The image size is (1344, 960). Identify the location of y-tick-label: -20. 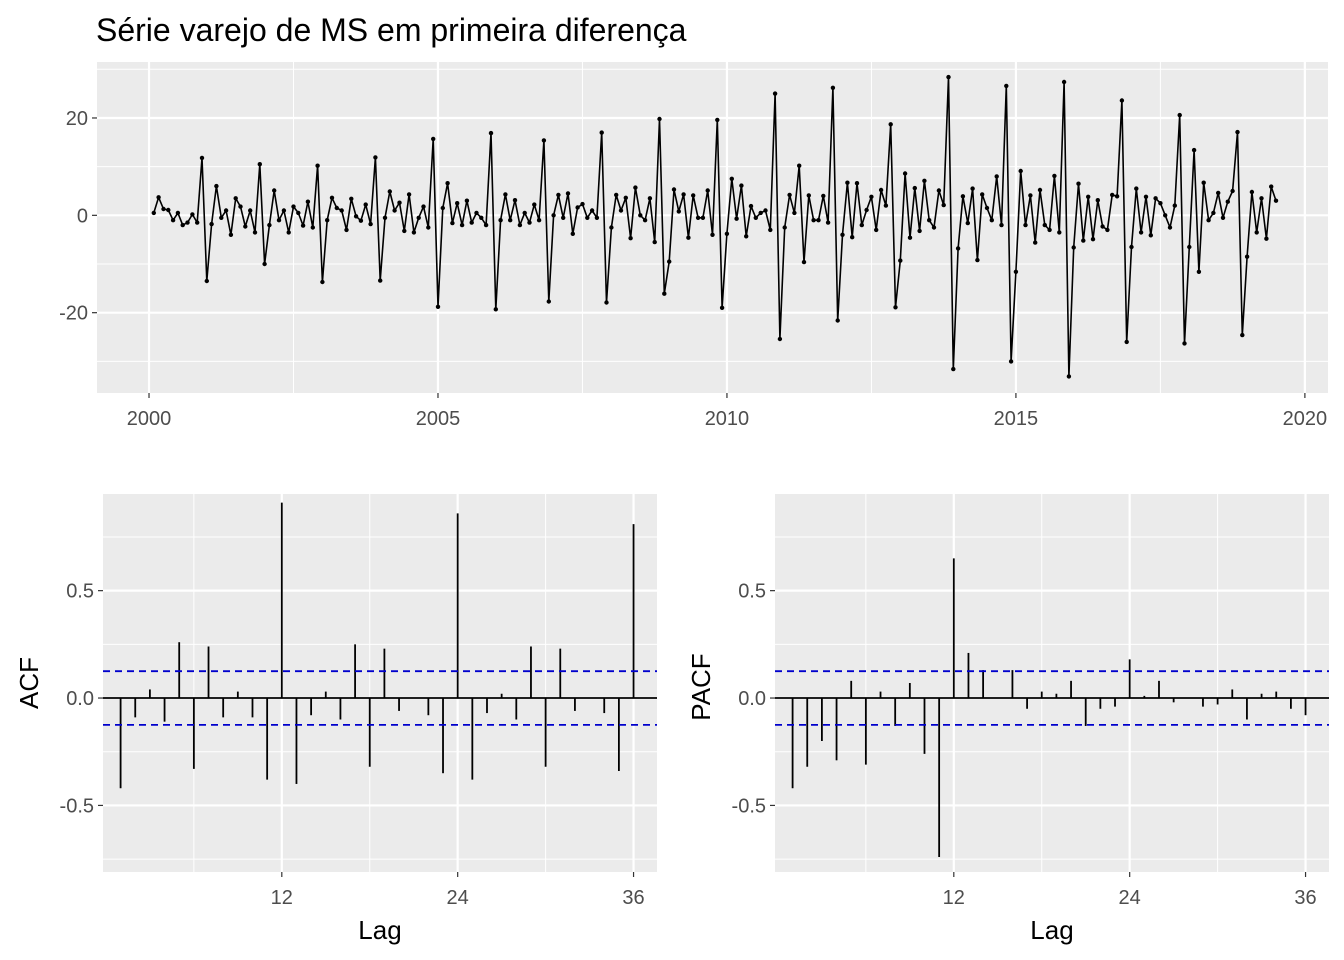
(73, 314).